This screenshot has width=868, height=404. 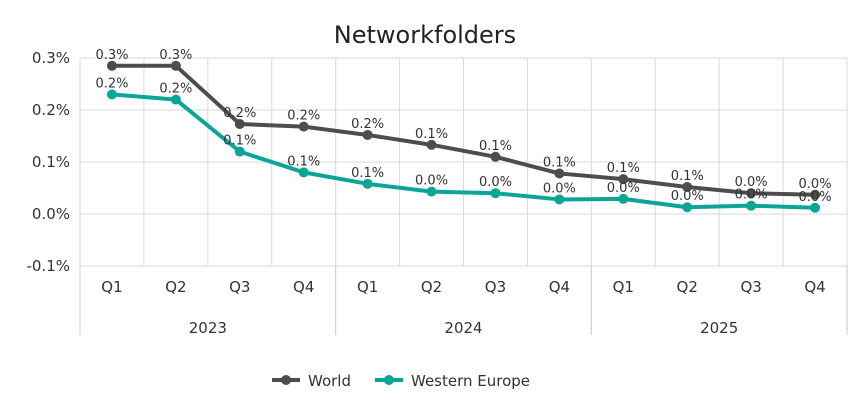 What do you see at coordinates (51, 162) in the screenshot?
I see `y-tick-label: 0.1%` at bounding box center [51, 162].